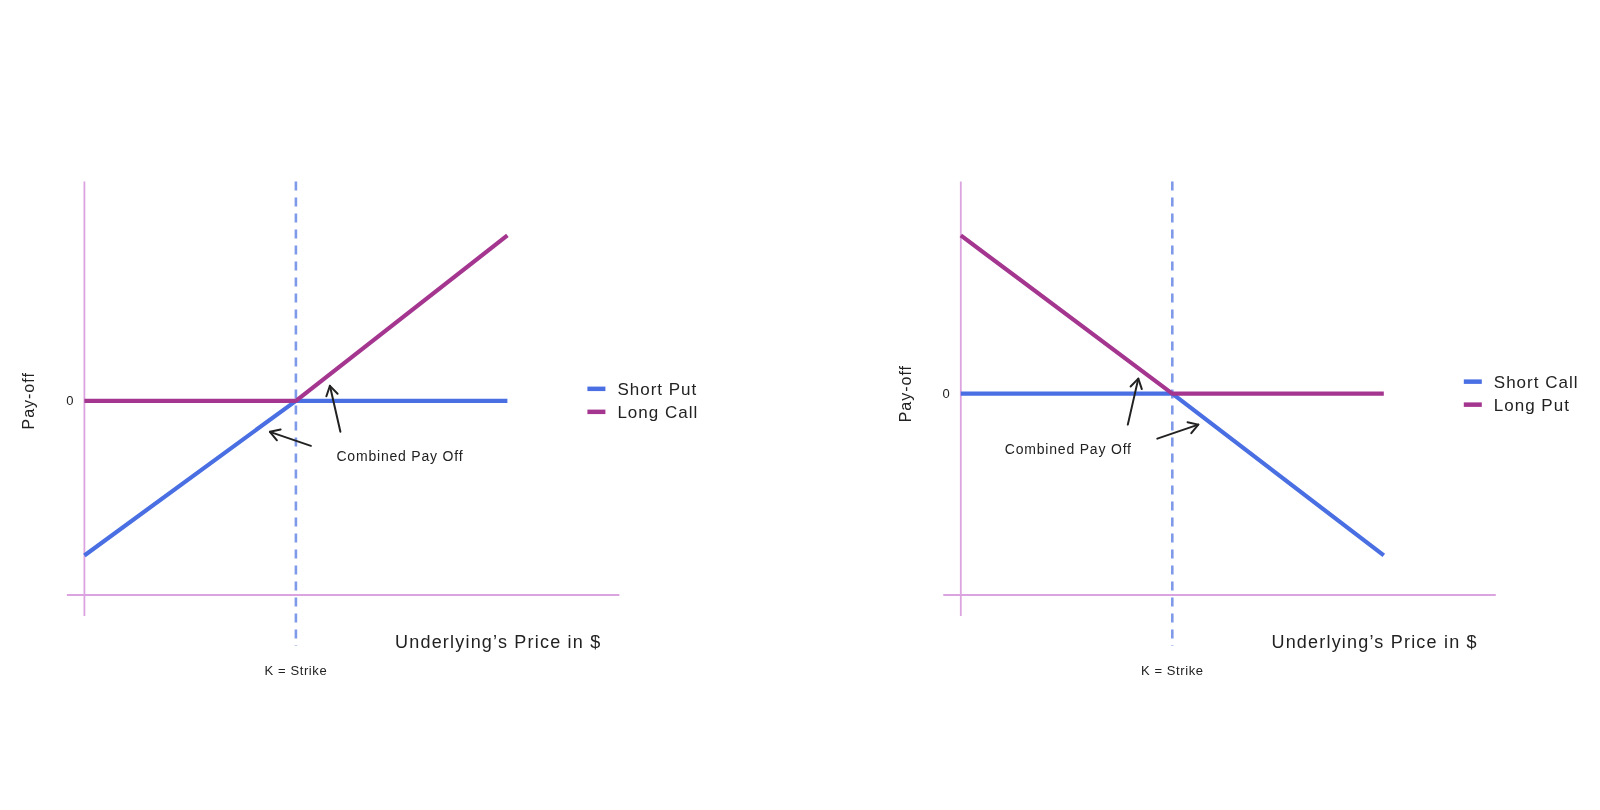 The height and width of the screenshot is (810, 1600). I want to click on legend-label: Long Call, so click(658, 412).